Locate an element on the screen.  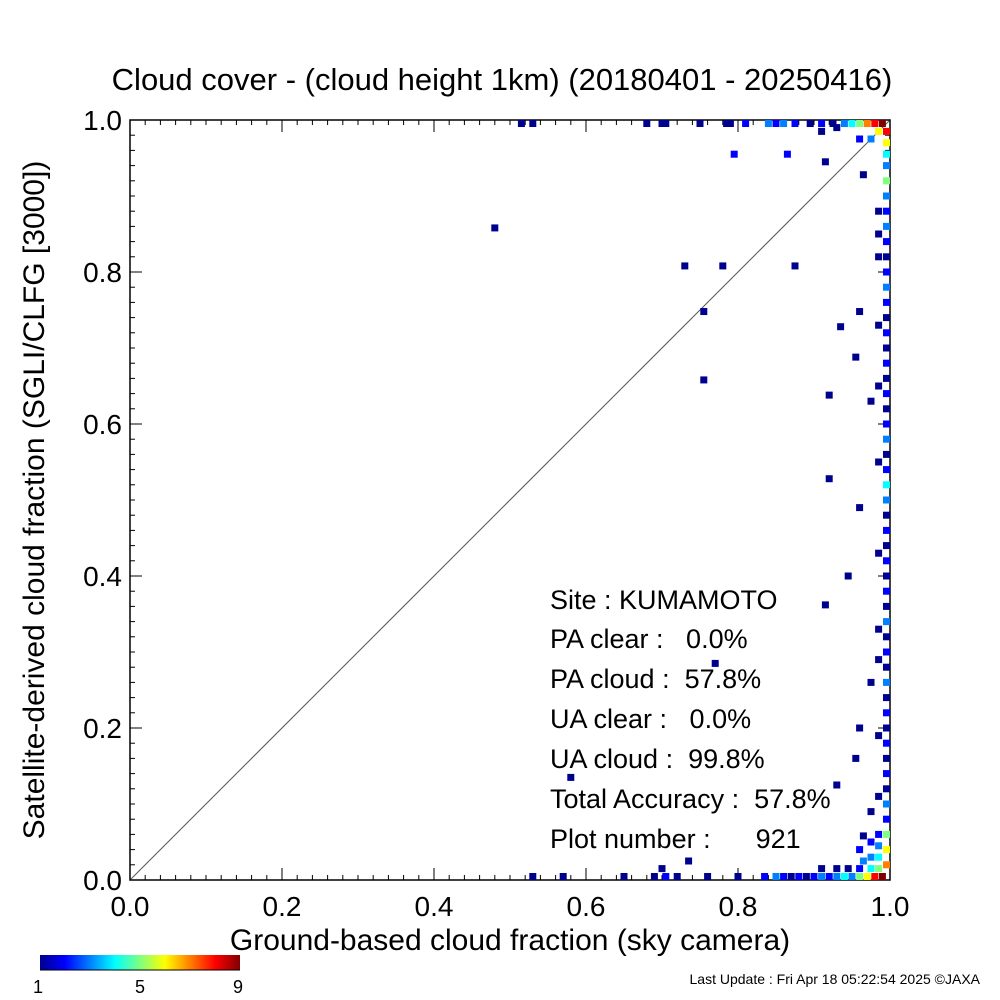
x-tick-labels: 0.0 0.2 0.4 0.6 0.8 1.0 is located at coordinates (510, 906).